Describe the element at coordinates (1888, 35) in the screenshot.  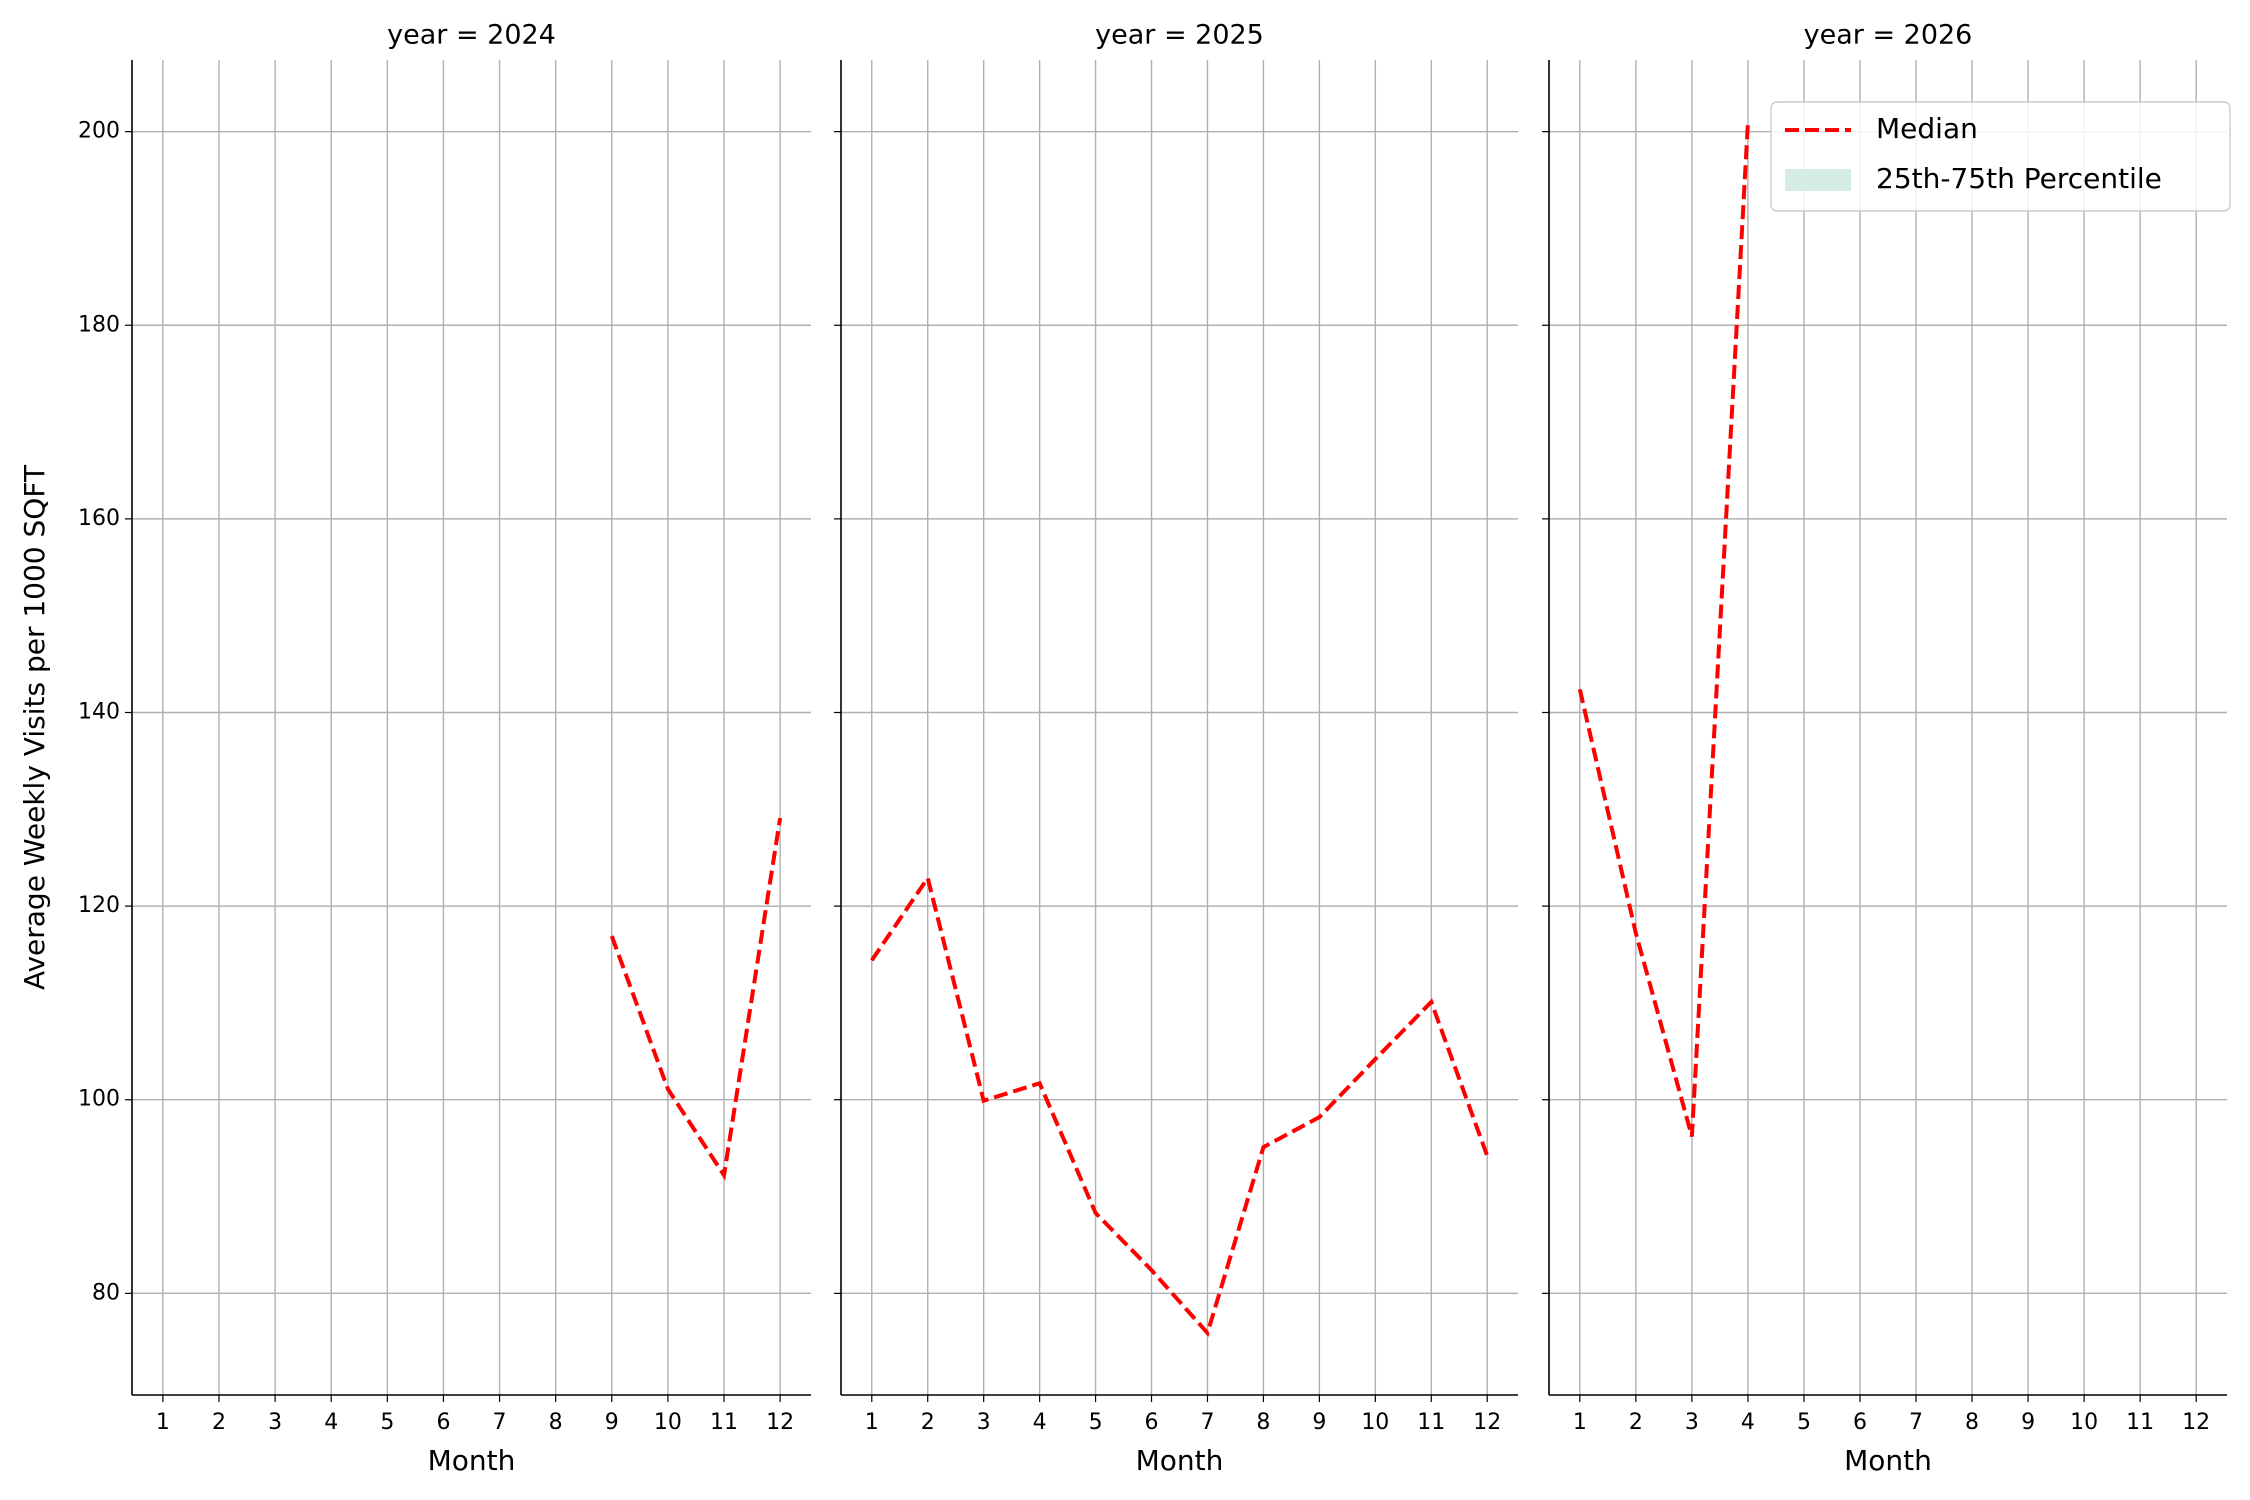
I see `subplot-title: year = 2026` at that location.